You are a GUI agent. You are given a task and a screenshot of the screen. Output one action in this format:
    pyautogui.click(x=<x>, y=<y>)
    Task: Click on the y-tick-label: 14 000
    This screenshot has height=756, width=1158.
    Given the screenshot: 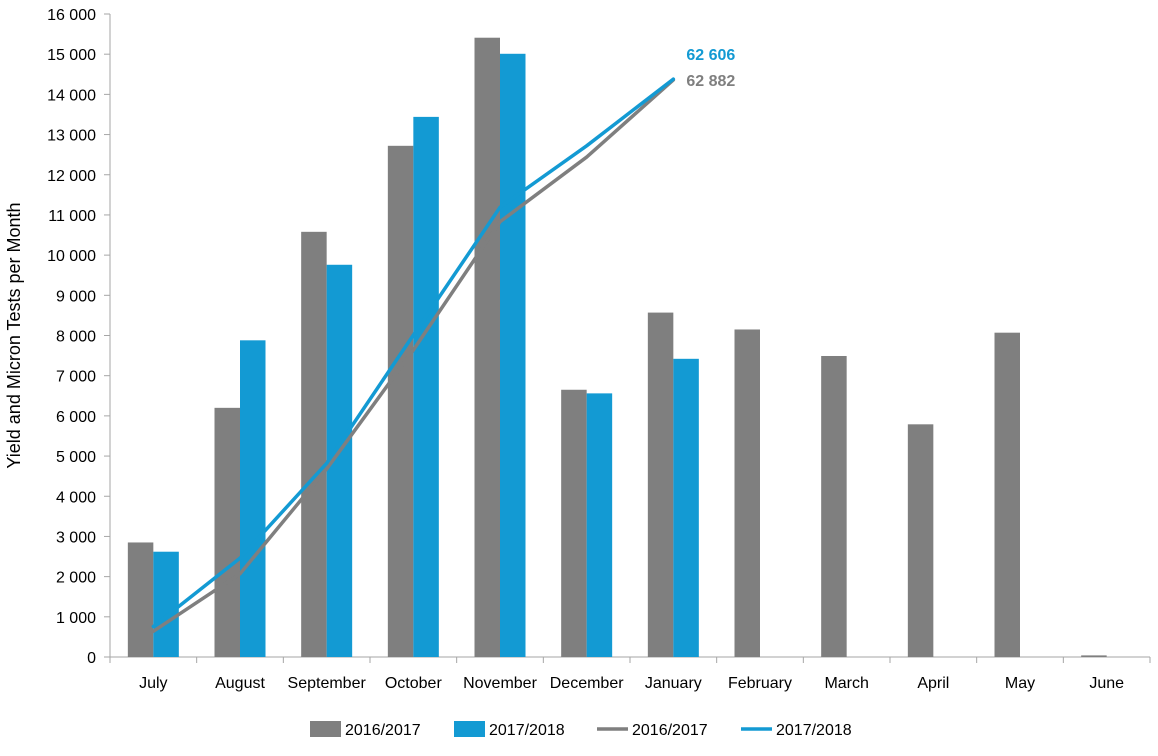 What is the action you would take?
    pyautogui.click(x=71, y=95)
    